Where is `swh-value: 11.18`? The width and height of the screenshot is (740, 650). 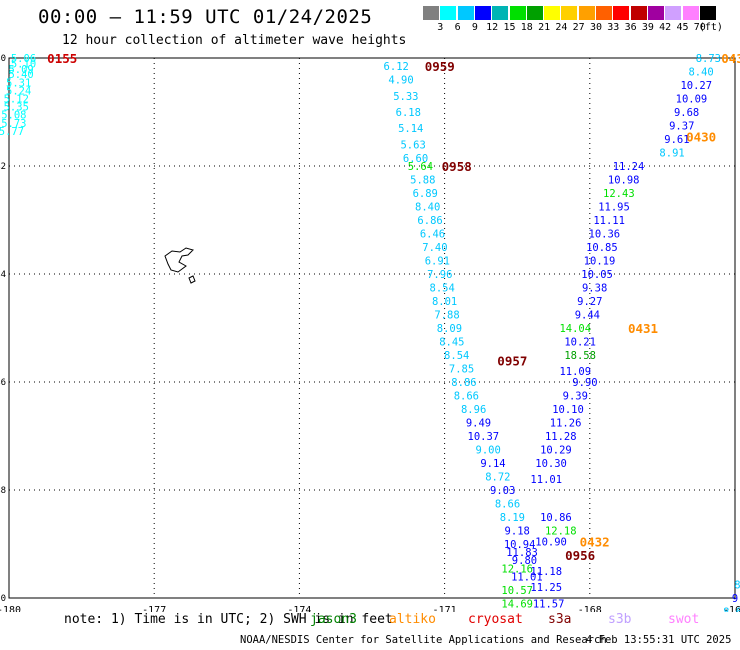 swh-value: 11.18 is located at coordinates (546, 572).